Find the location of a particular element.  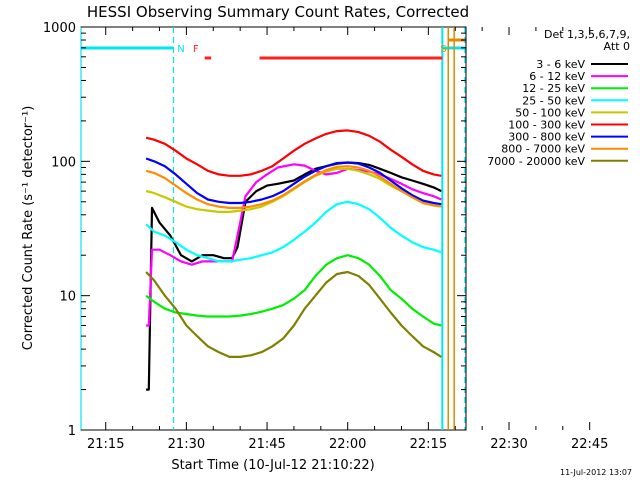

y-tick-label: 100 is located at coordinates (63, 162).